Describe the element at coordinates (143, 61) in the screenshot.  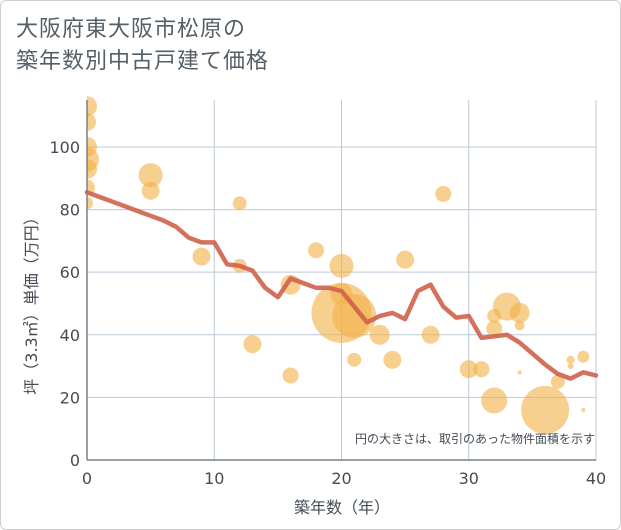
I see `chart-title-line-2: 築年数別中古戸建て価格` at that location.